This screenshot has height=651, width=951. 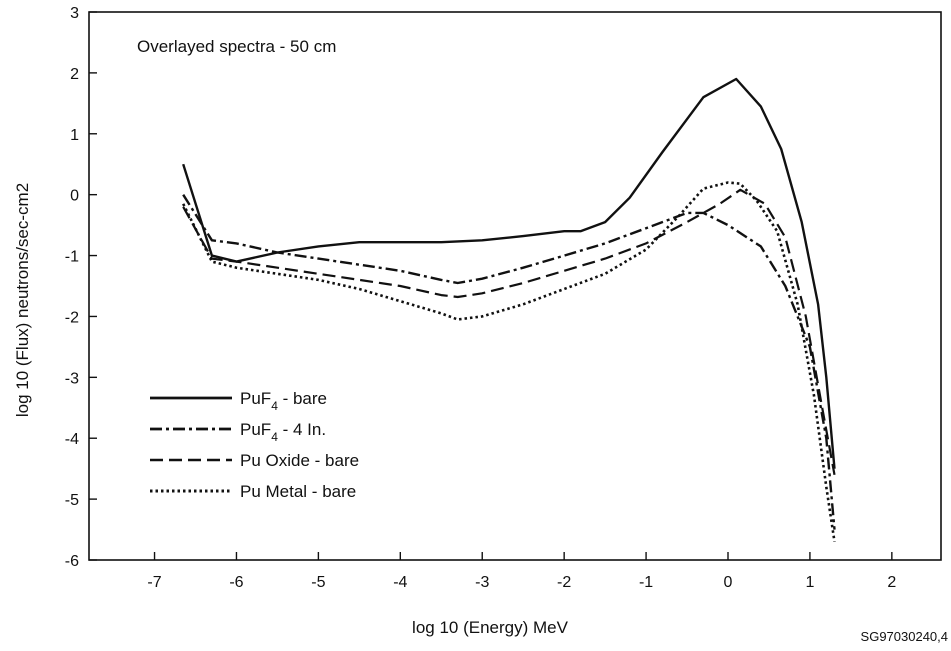 What do you see at coordinates (22, 300) in the screenshot?
I see `y-axis-label: log 10 (Flux) neutrons/sec-cm2` at bounding box center [22, 300].